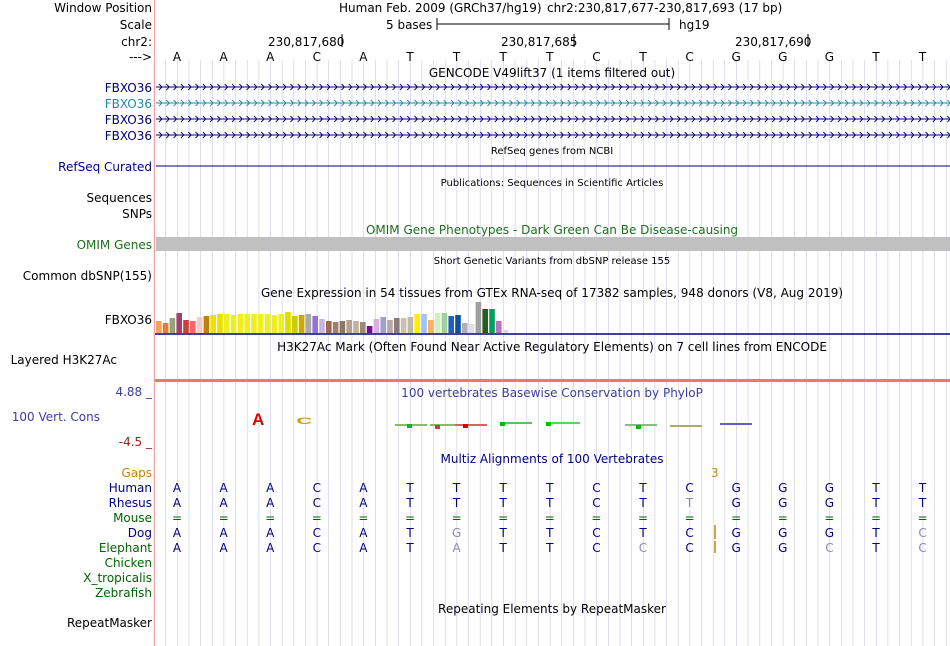  Describe the element at coordinates (103, 8) in the screenshot. I see `window-position-label: Window Position` at that location.